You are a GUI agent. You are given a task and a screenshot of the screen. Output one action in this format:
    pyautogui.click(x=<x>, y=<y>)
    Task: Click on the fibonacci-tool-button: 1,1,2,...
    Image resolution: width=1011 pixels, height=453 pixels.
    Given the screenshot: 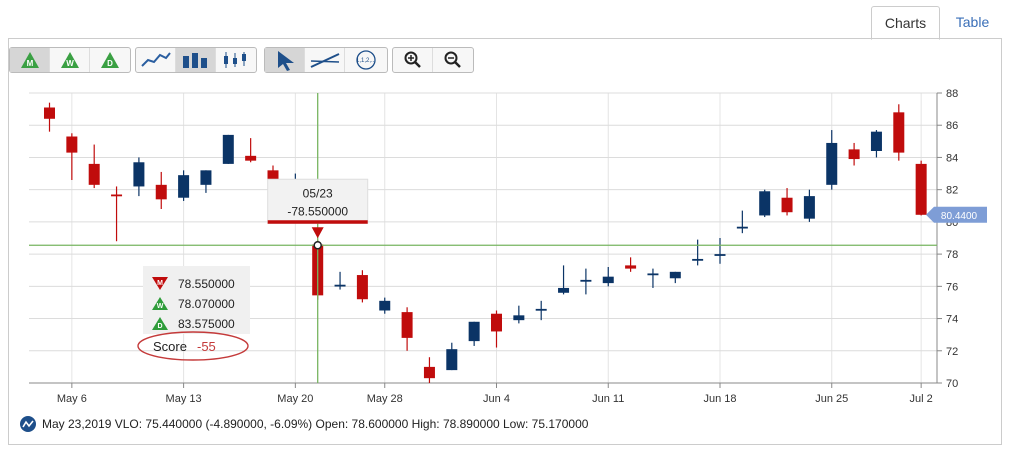 What is the action you would take?
    pyautogui.click(x=366, y=60)
    